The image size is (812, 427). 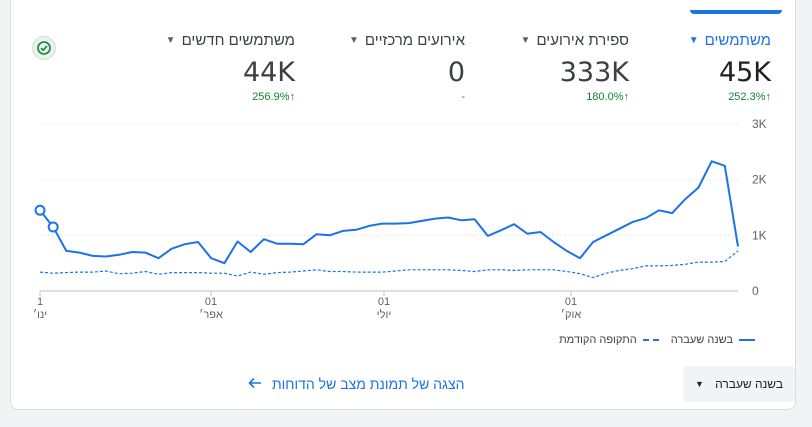 I want to click on x-tick-month: ינו׳, so click(x=40, y=314).